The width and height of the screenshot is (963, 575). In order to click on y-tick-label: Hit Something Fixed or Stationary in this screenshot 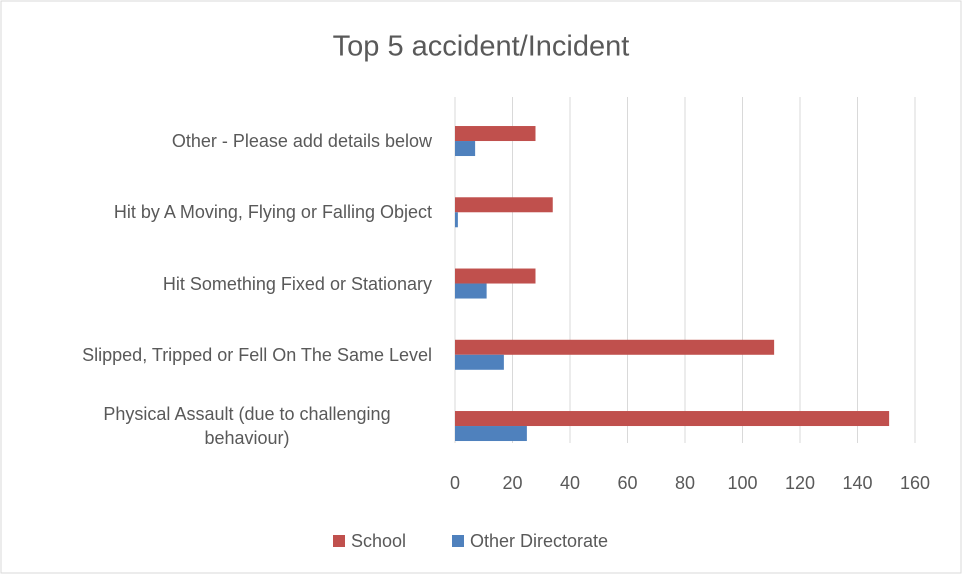, I will do `click(297, 283)`.